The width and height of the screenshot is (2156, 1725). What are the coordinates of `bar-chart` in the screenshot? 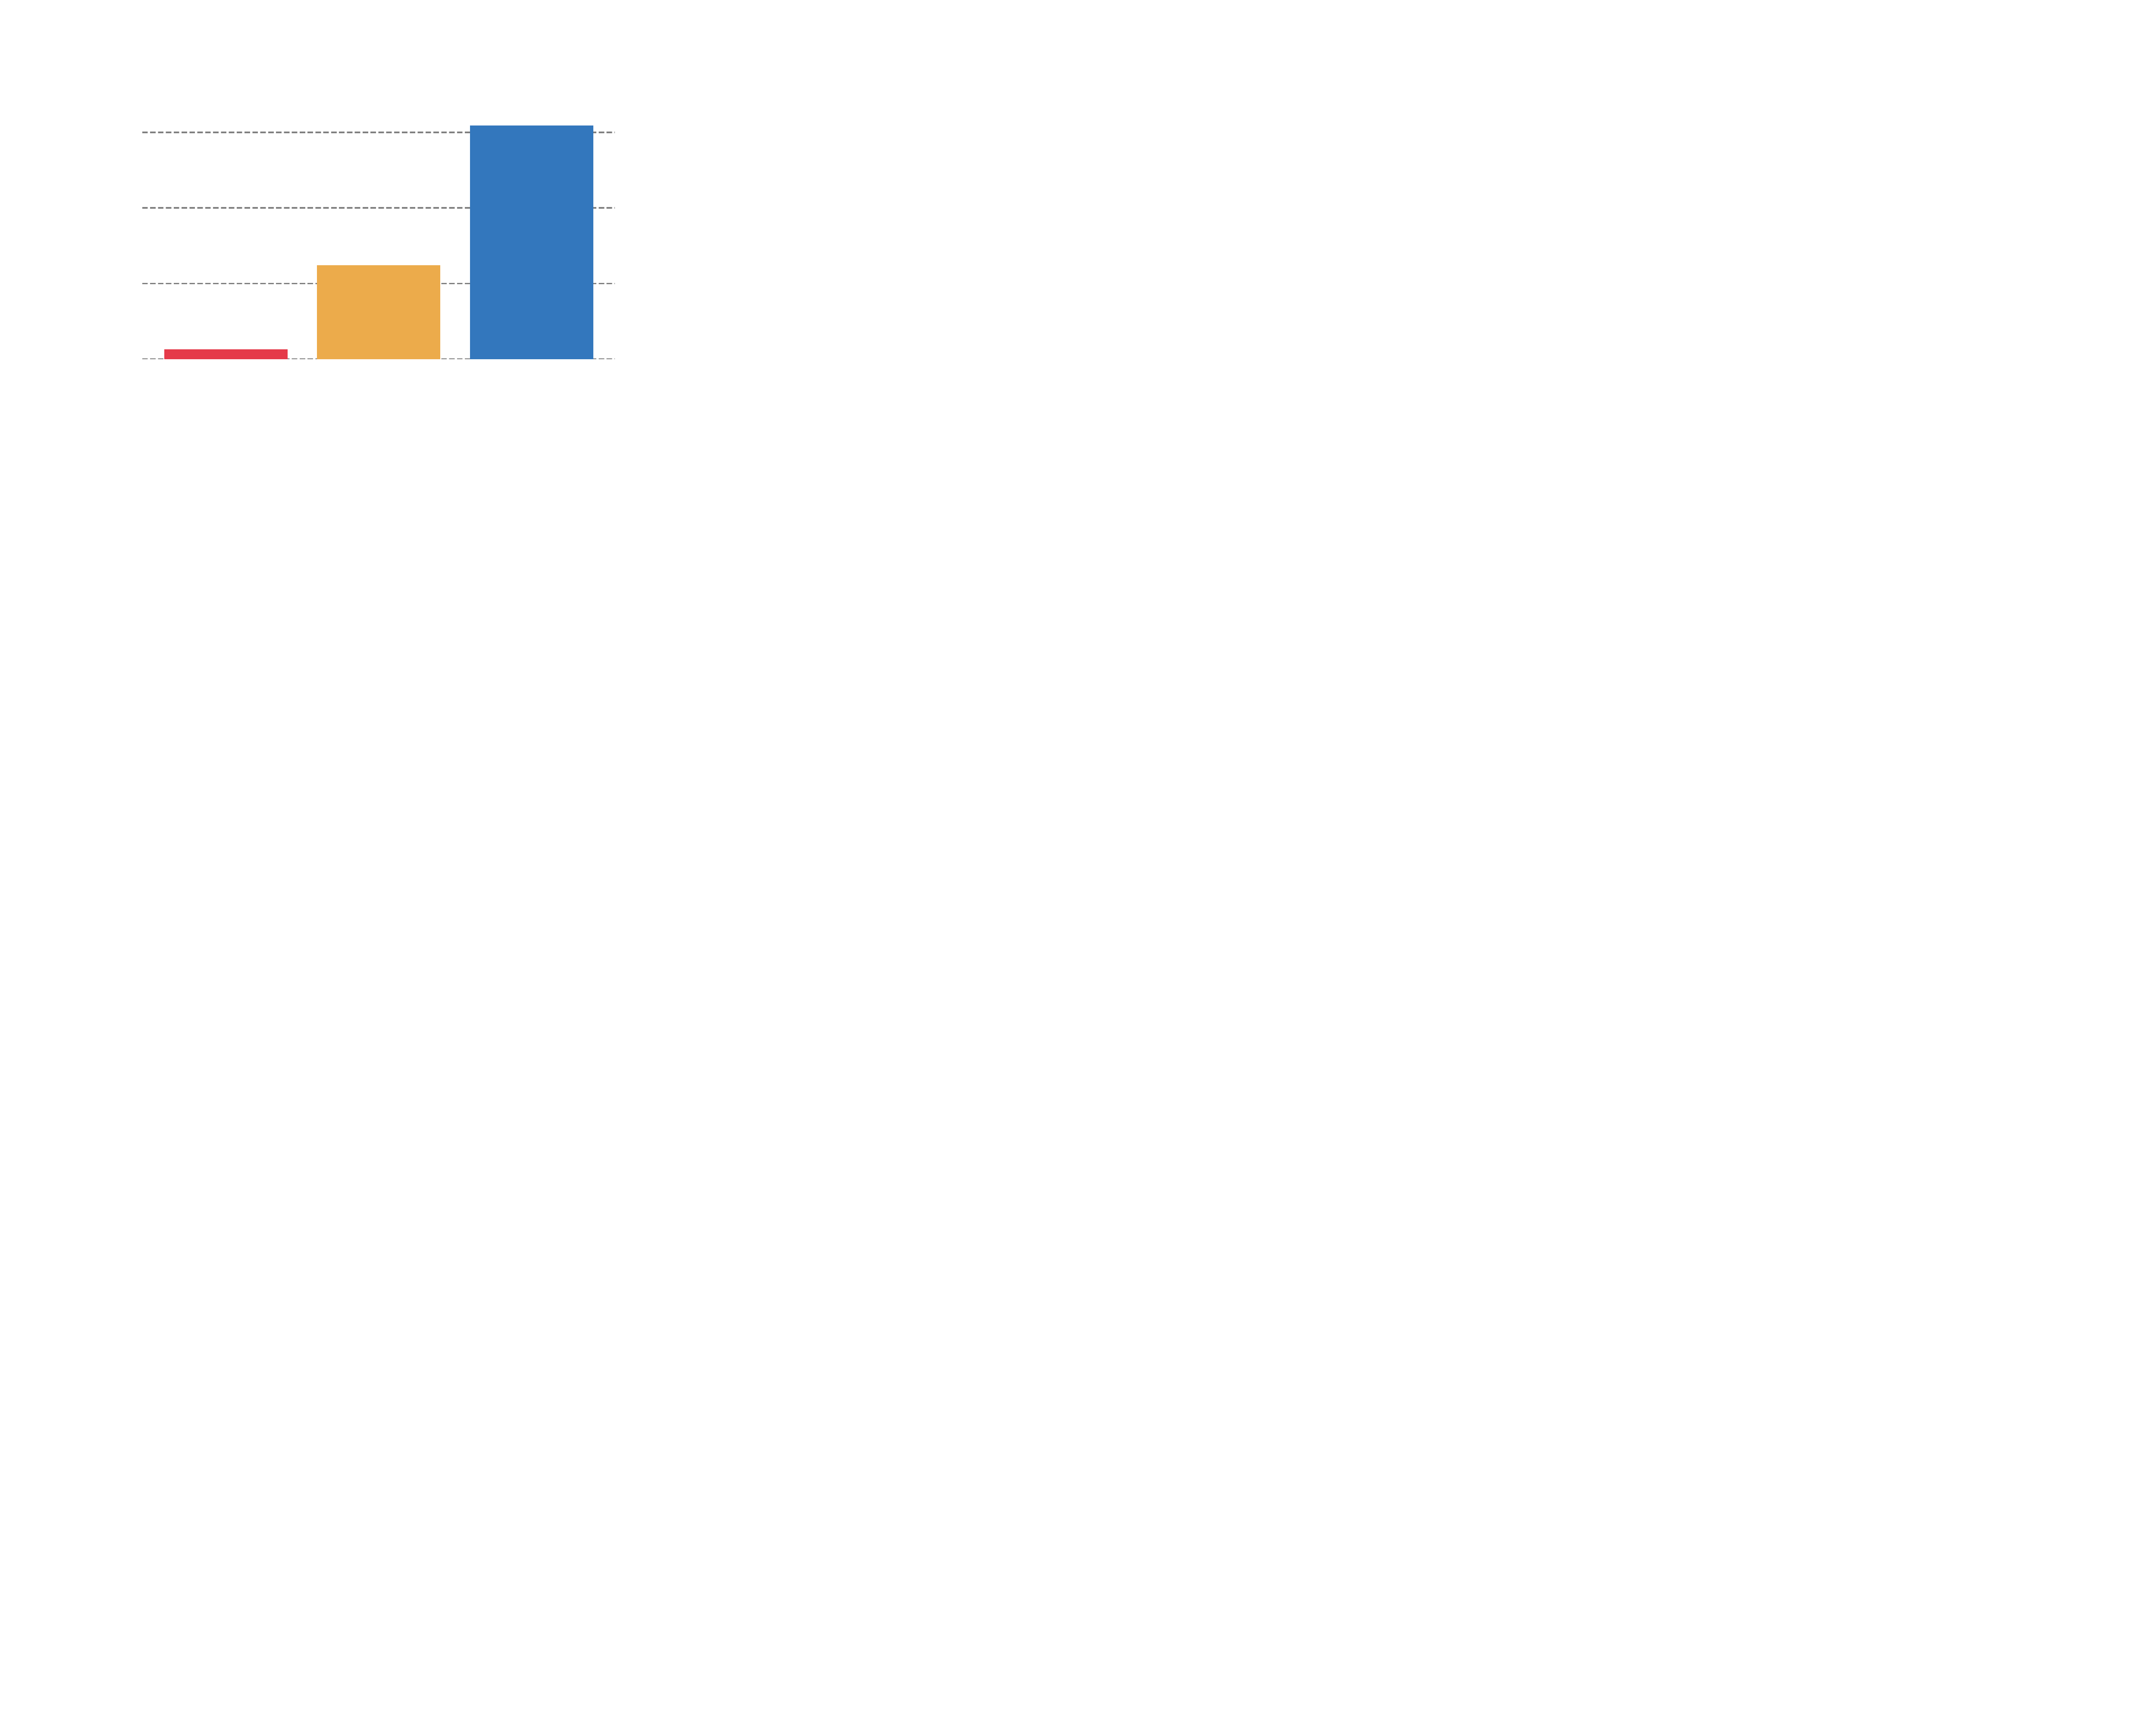 It's located at (323, 216).